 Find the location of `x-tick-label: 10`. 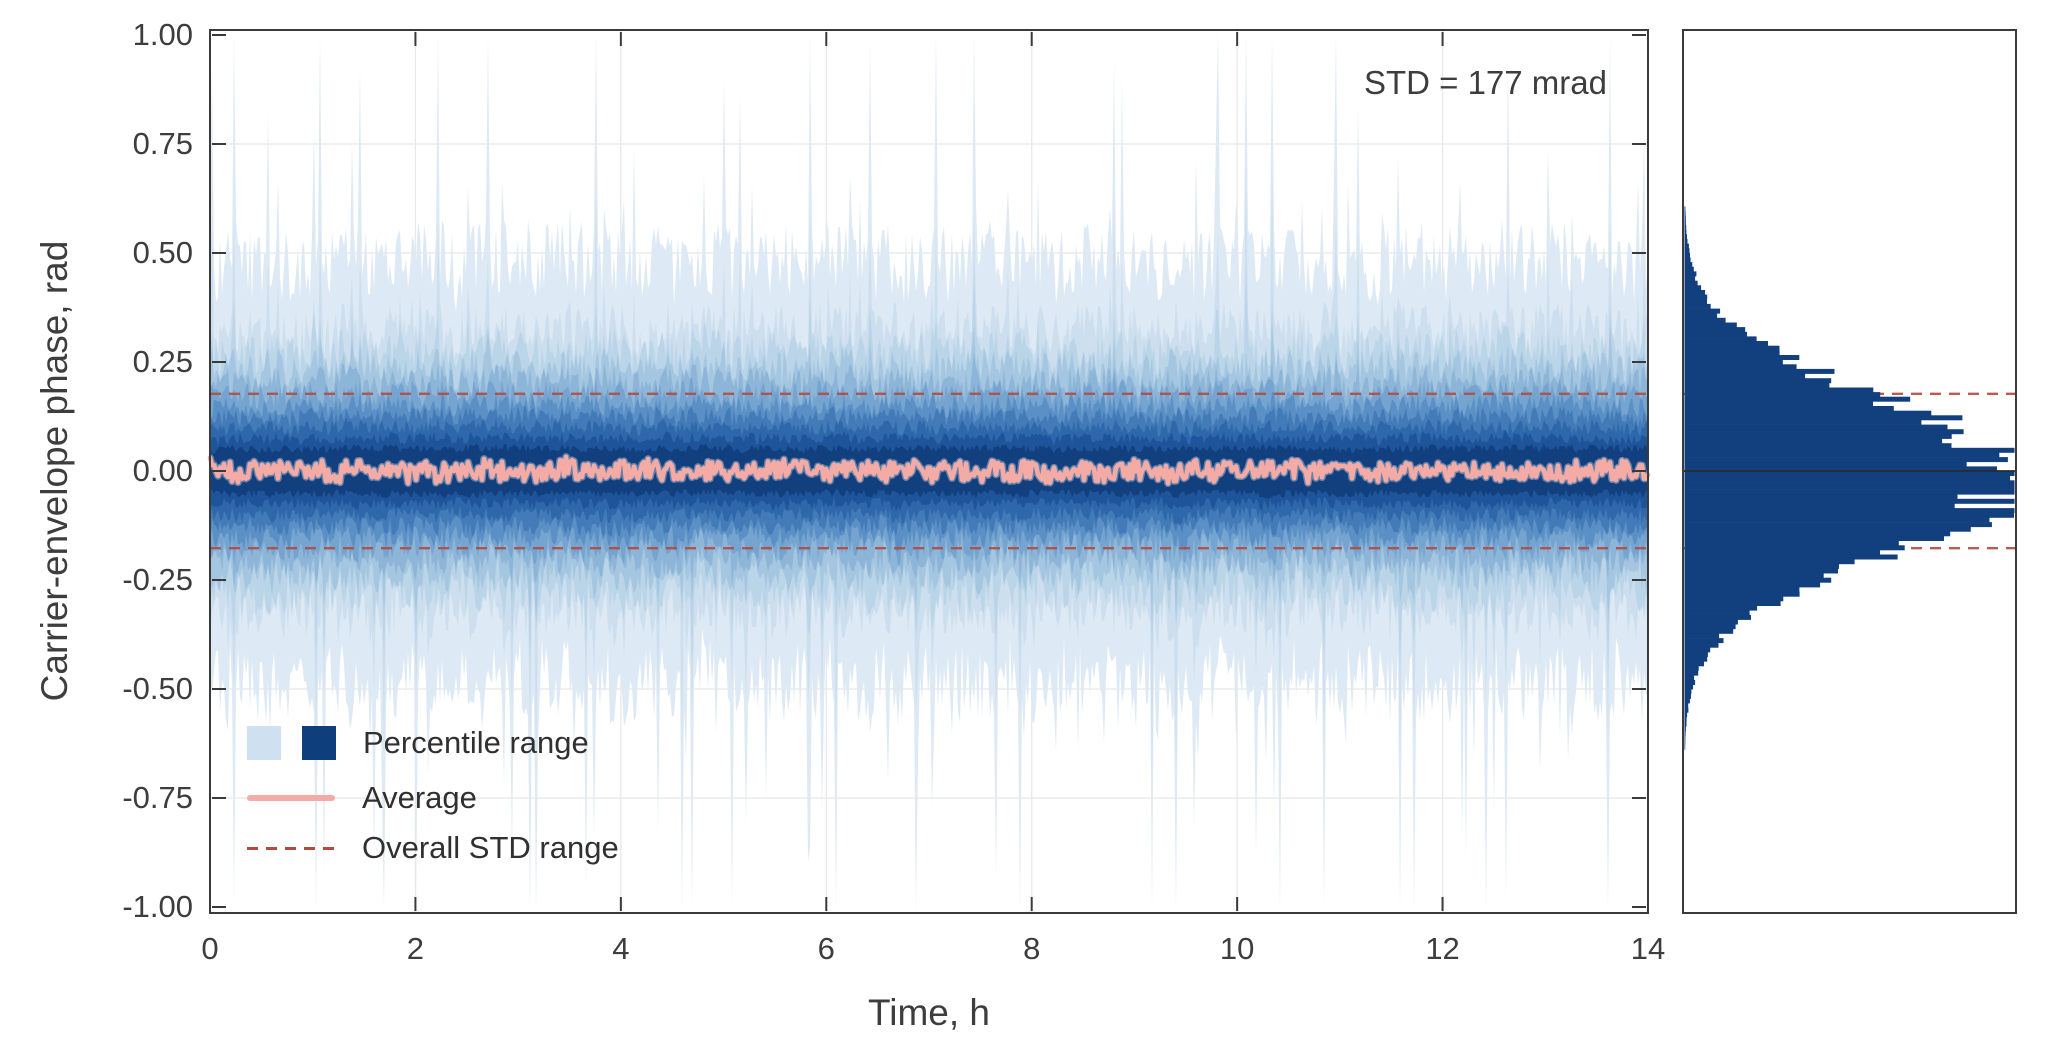

x-tick-label: 10 is located at coordinates (1237, 948).